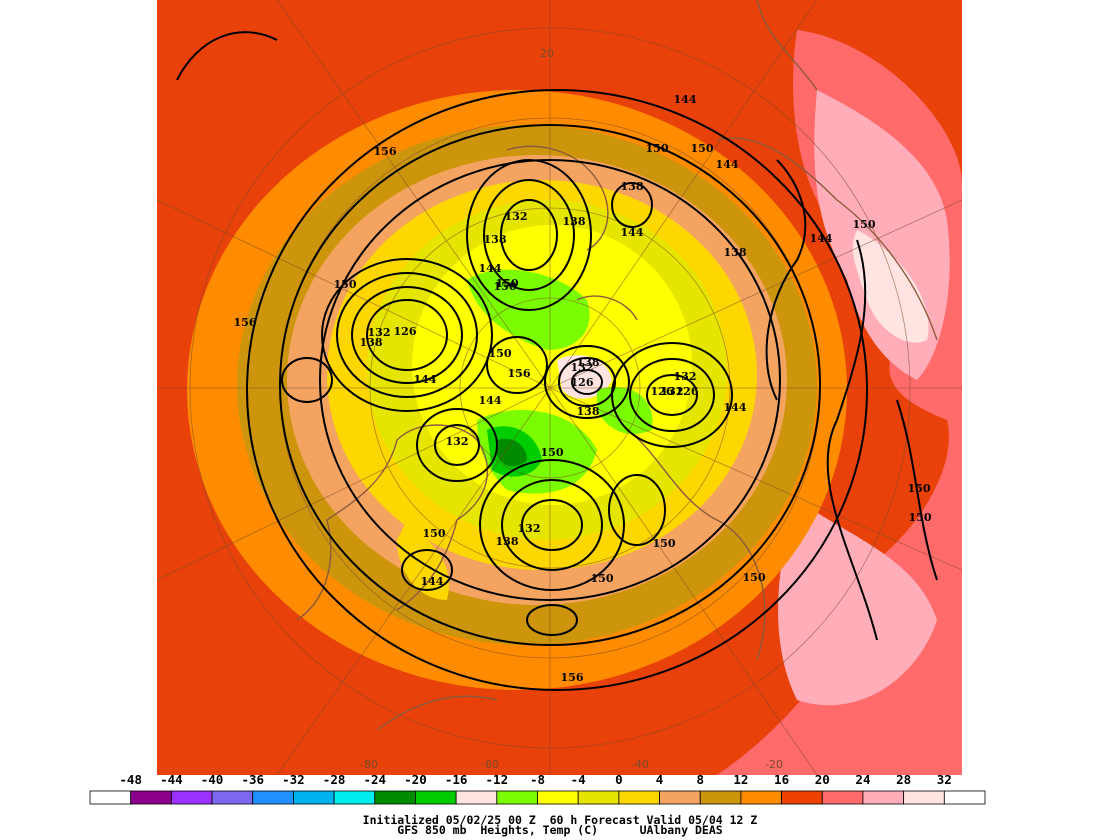  What do you see at coordinates (369, 764) in the screenshot?
I see `grid-label: -80` at bounding box center [369, 764].